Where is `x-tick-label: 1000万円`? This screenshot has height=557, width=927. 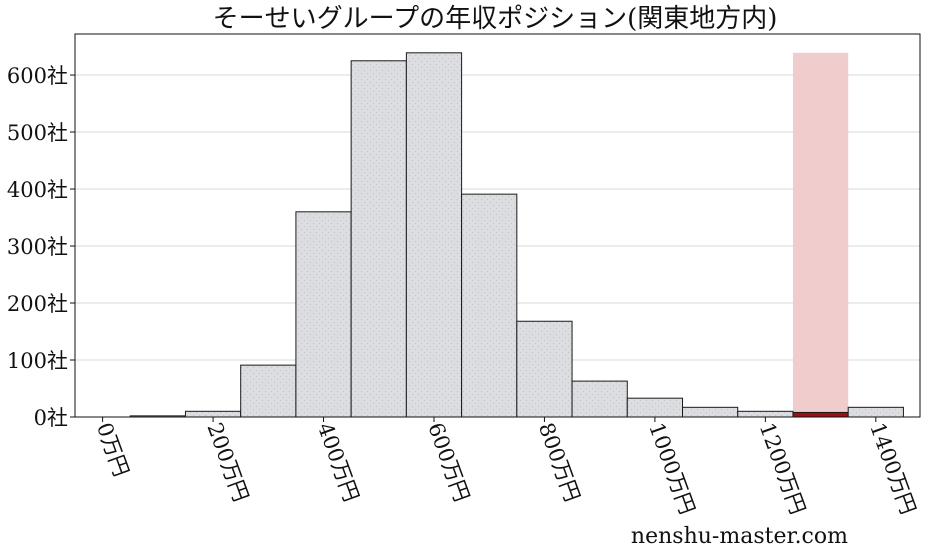
x-tick-label: 1000万円 is located at coordinates (671, 469).